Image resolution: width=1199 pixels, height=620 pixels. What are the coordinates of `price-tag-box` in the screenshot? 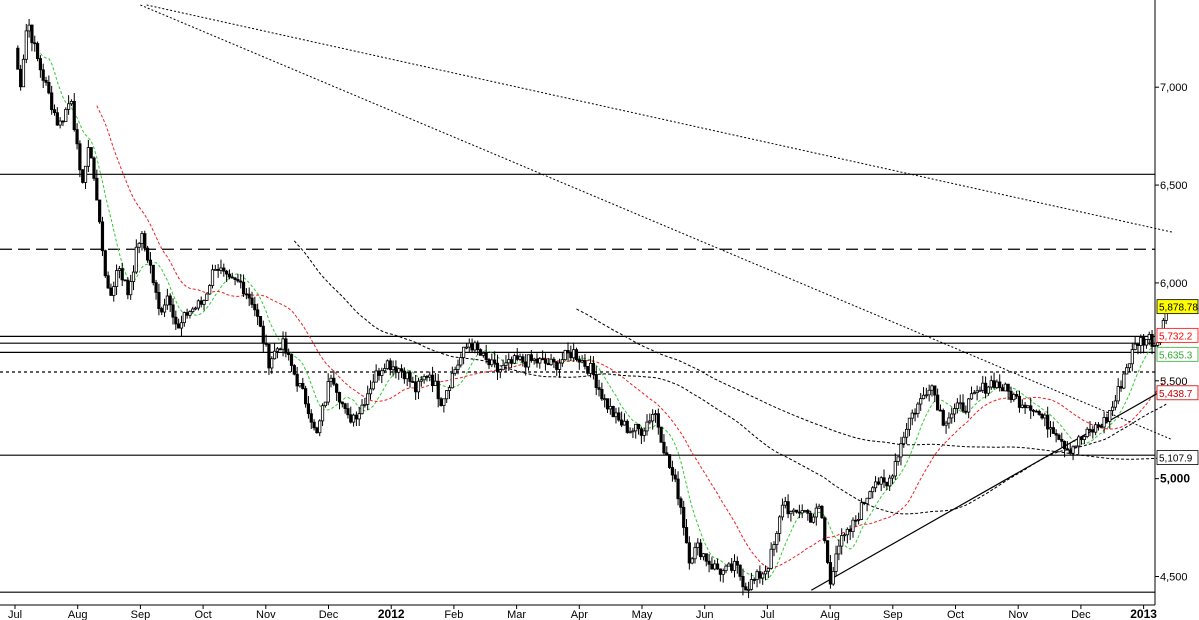 It's located at (1177, 393).